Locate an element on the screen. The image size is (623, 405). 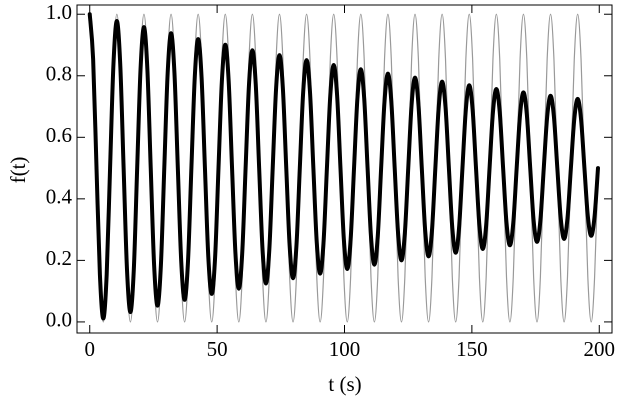
x-tick-label: 50 is located at coordinates (217, 349).